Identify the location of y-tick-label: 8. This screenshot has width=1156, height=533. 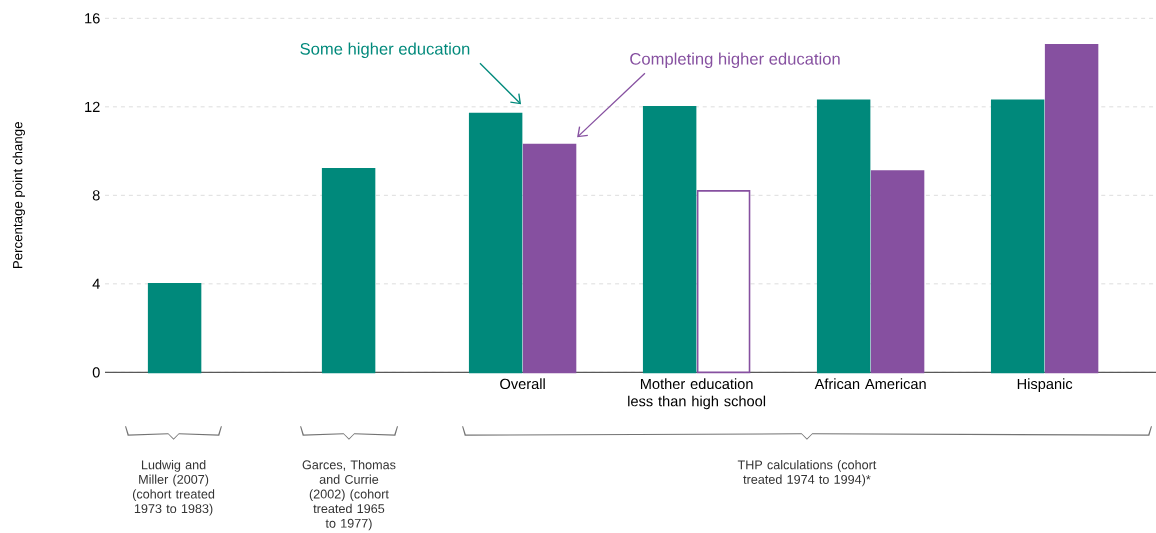
(96, 195).